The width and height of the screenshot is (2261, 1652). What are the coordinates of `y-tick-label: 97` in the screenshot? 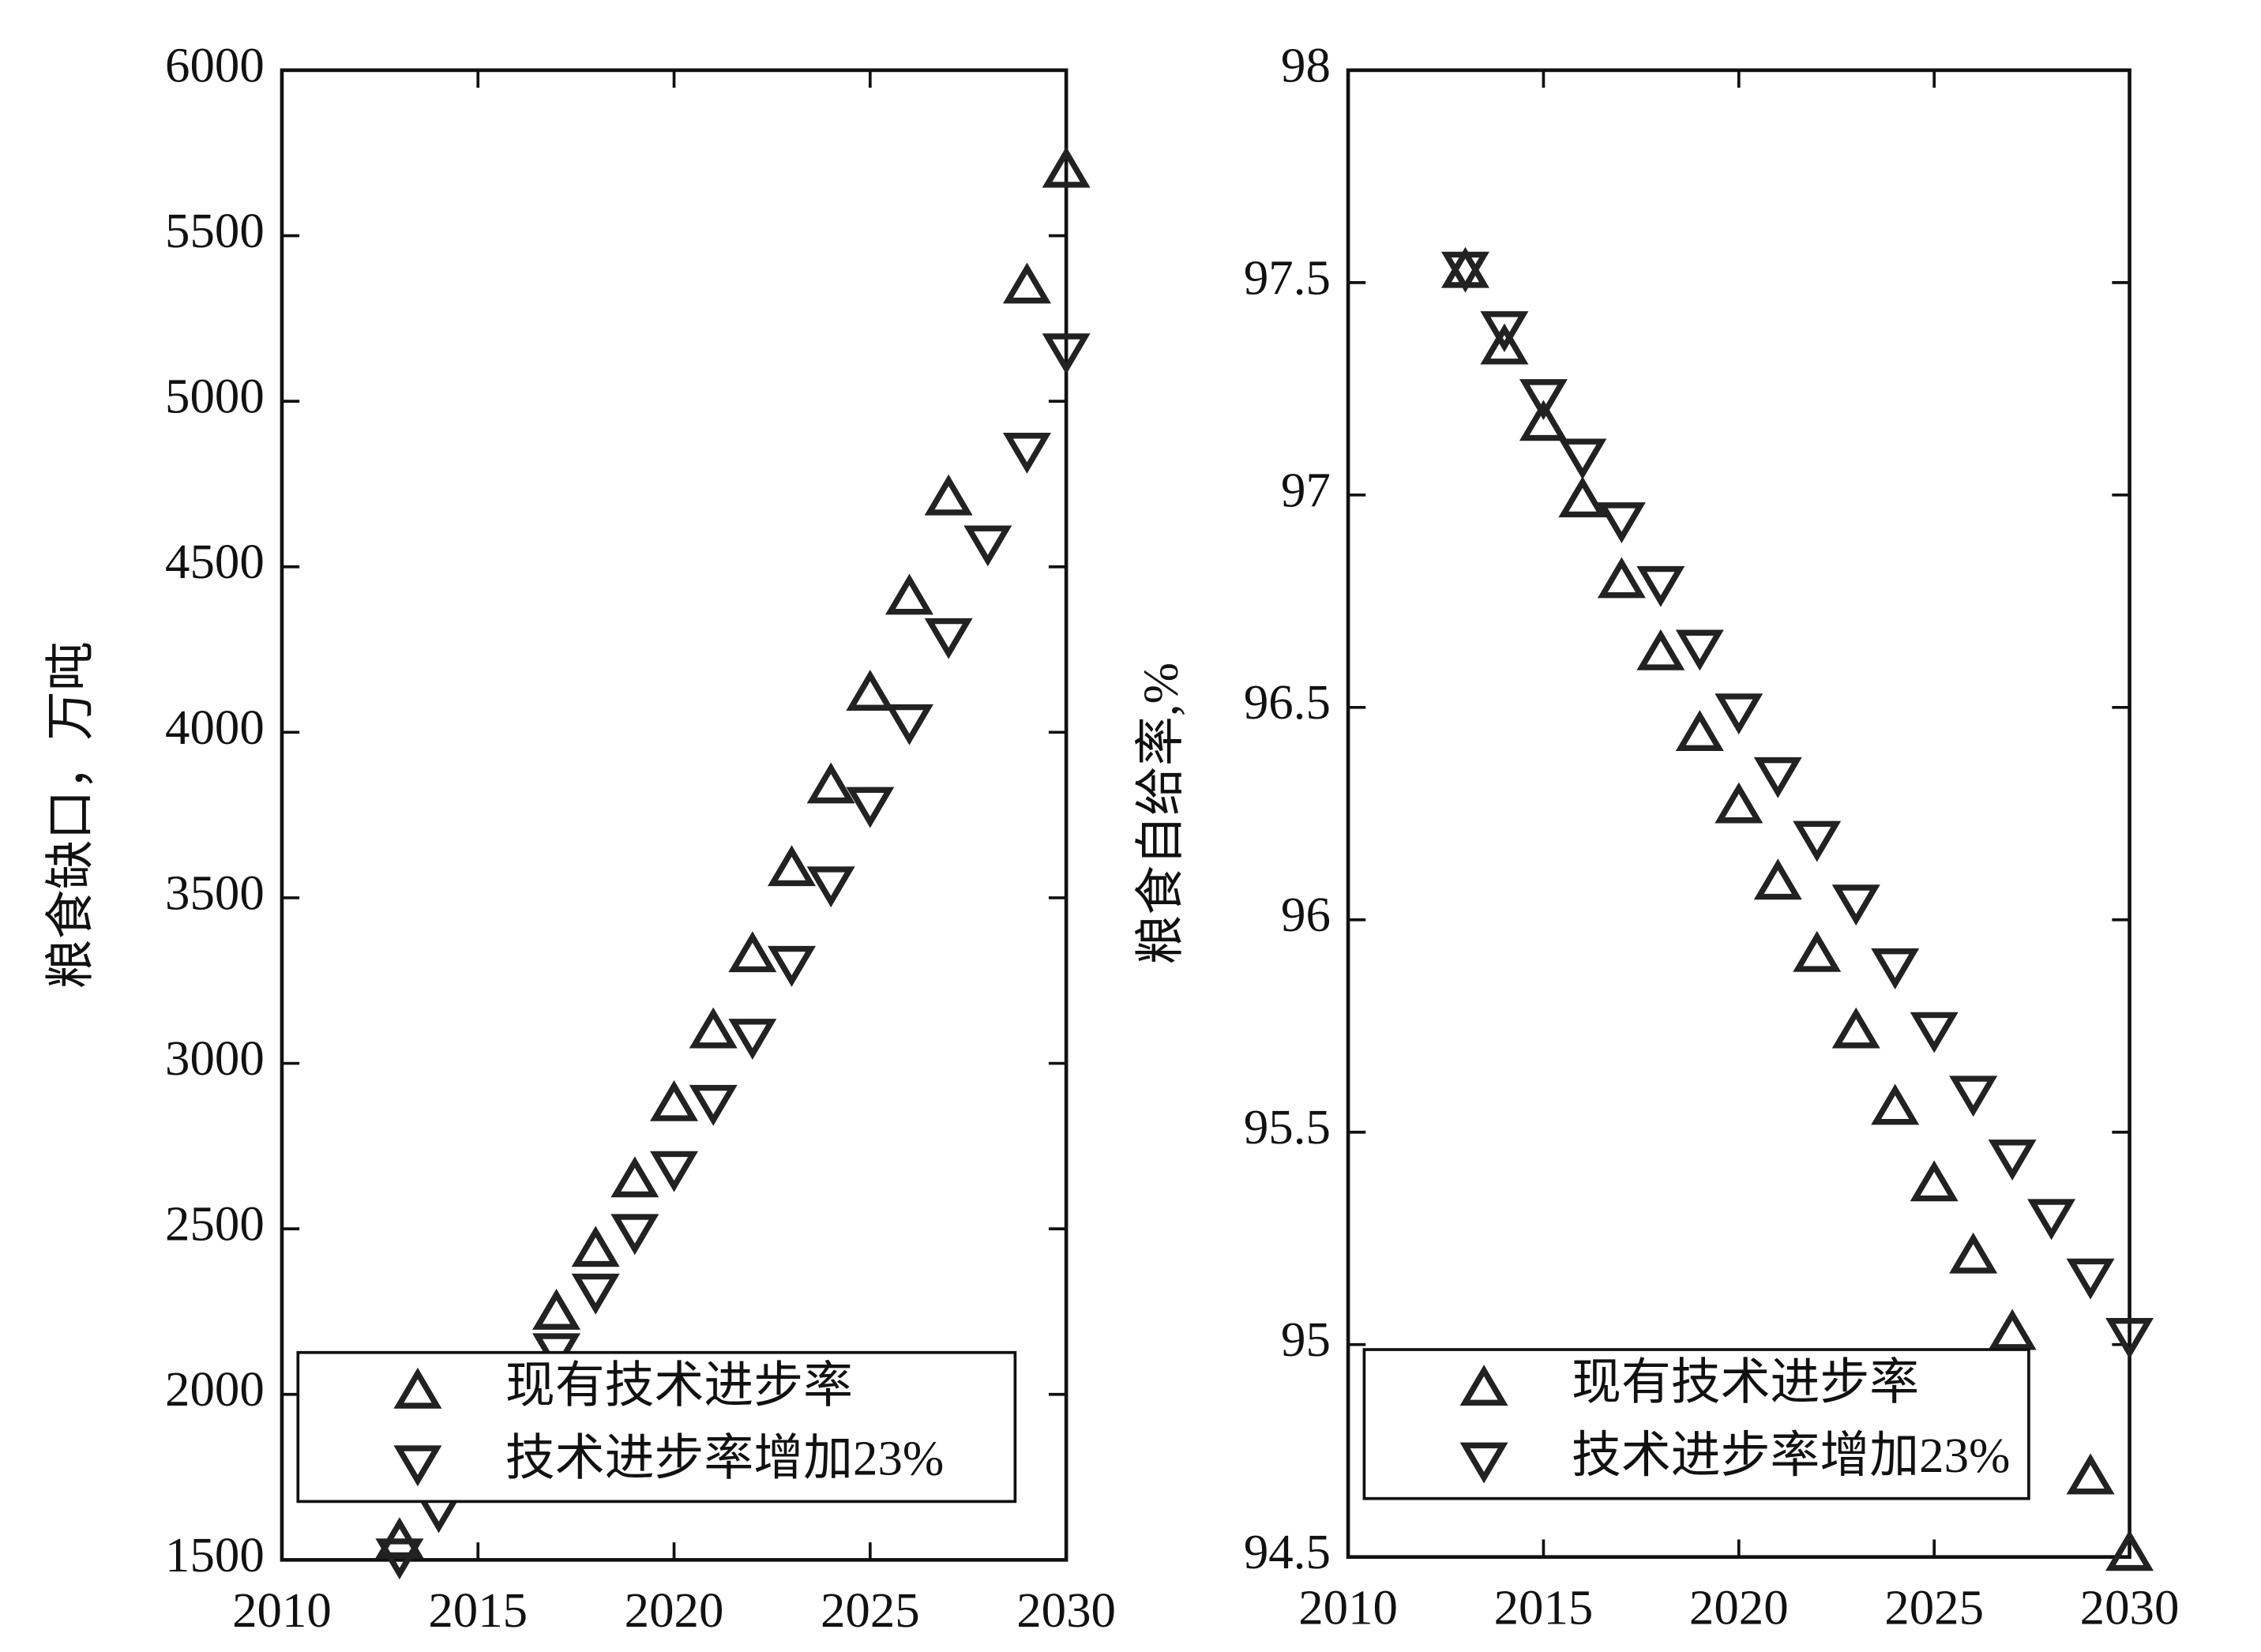 It's located at (1306, 489).